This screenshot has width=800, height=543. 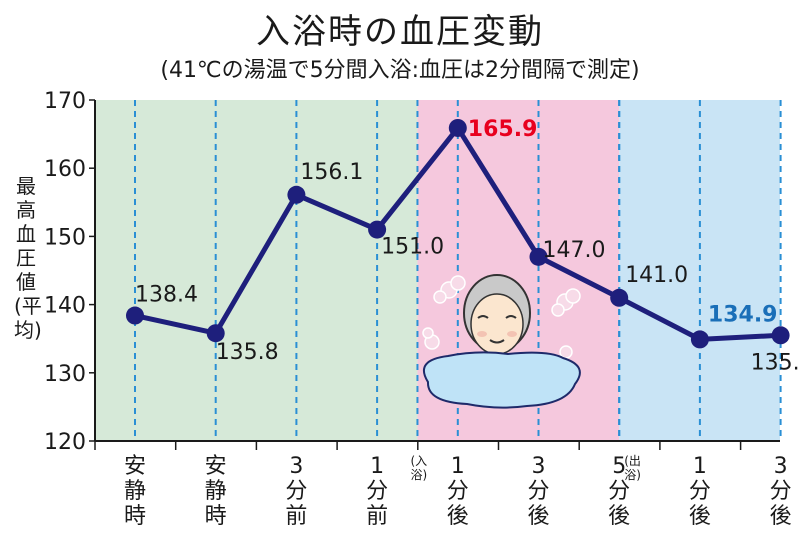 I want to click on x-tick-label: 5分後, so click(x=619, y=491).